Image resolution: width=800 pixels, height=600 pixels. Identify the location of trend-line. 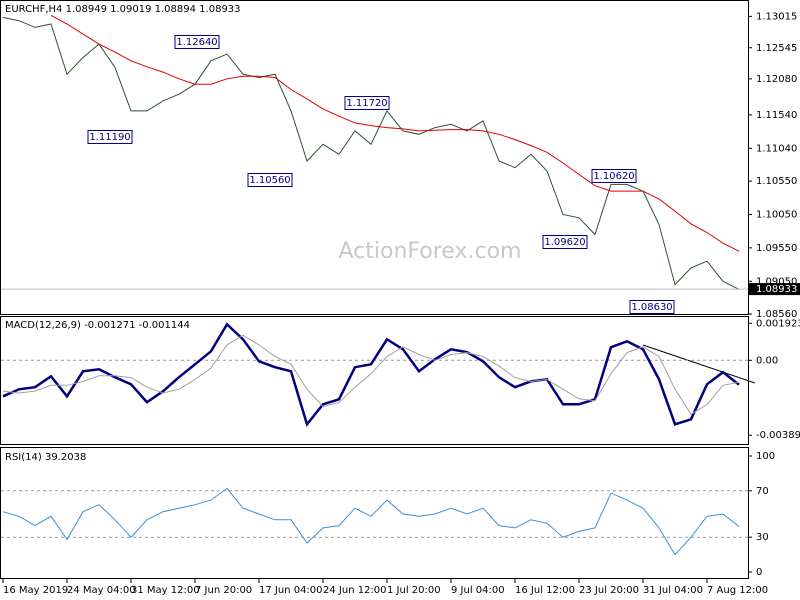
(699, 364).